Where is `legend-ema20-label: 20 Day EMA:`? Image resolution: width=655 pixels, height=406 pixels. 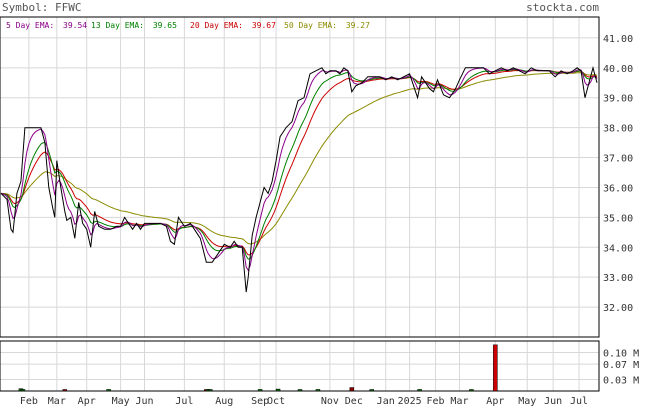 legend-ema20-label: 20 Day EMA: is located at coordinates (216, 25).